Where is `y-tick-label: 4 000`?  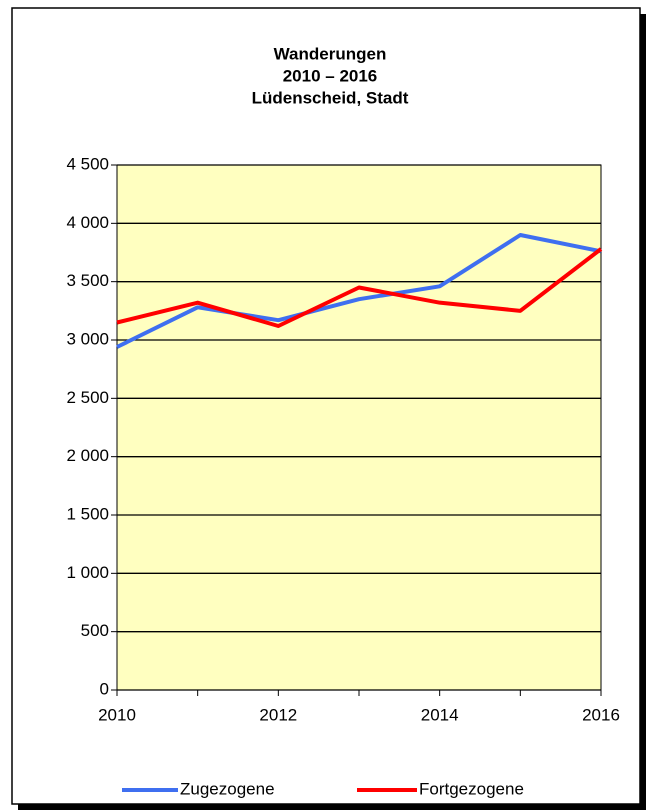 y-tick-label: 4 000 is located at coordinates (87, 222).